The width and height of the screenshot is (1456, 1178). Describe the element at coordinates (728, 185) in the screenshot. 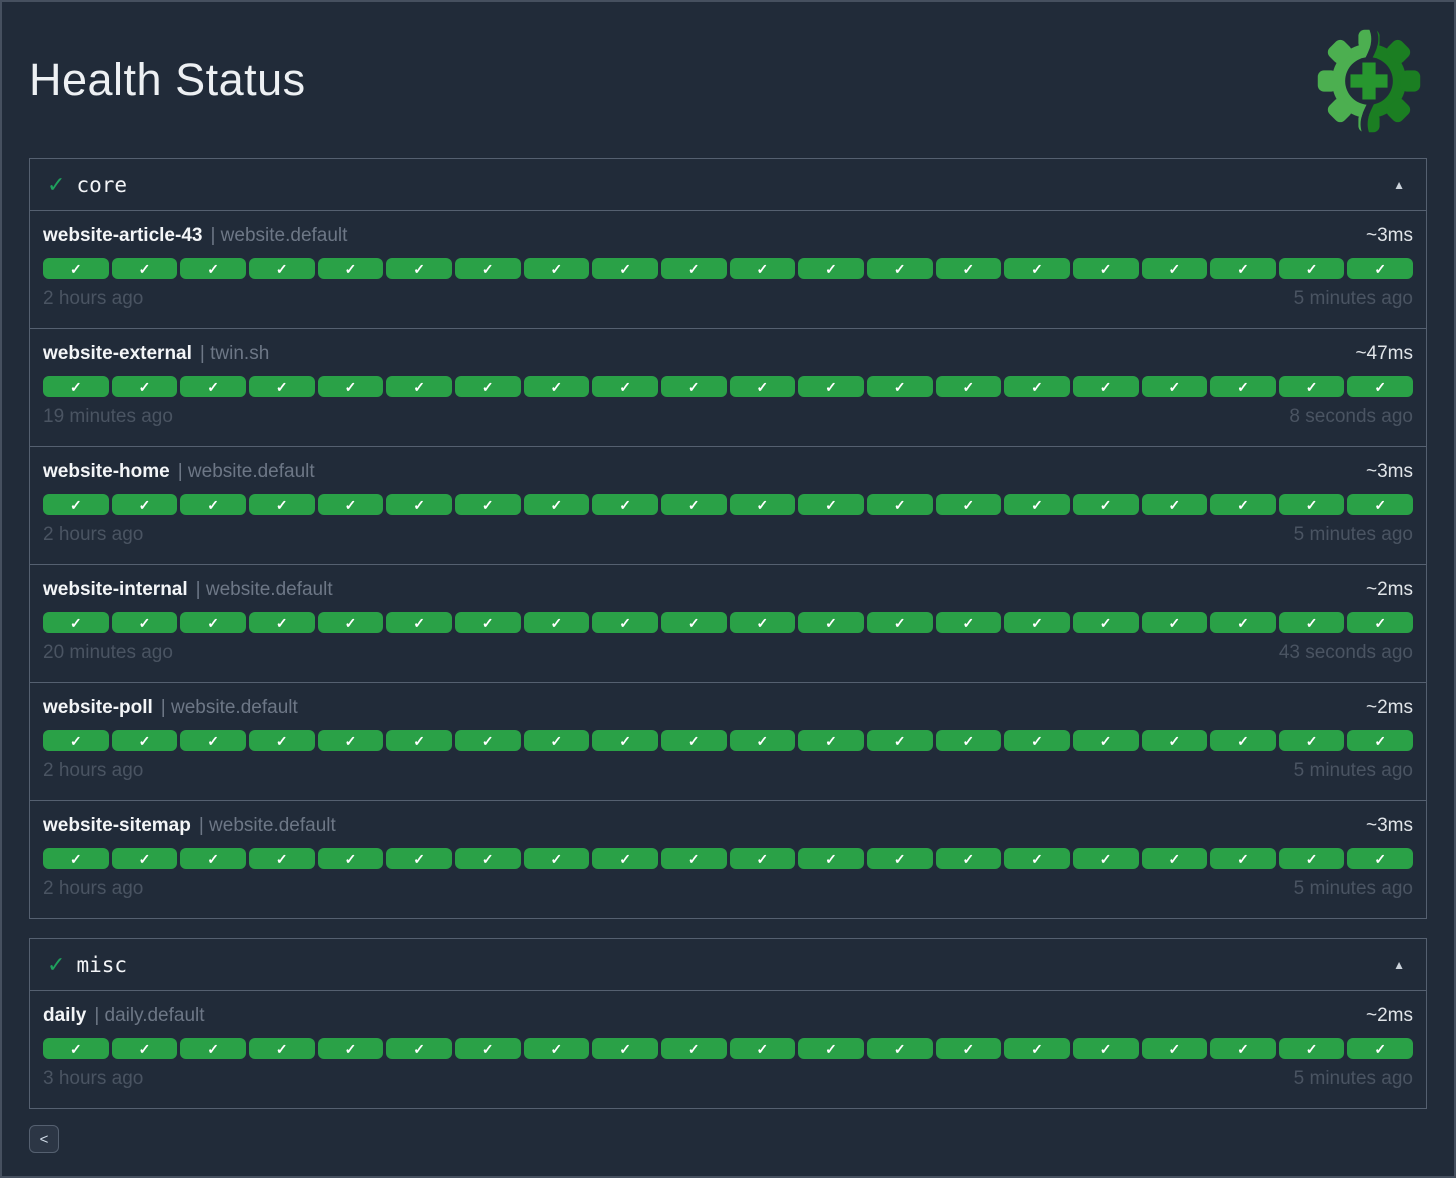

I see `group-header: ✓ core ▲` at that location.